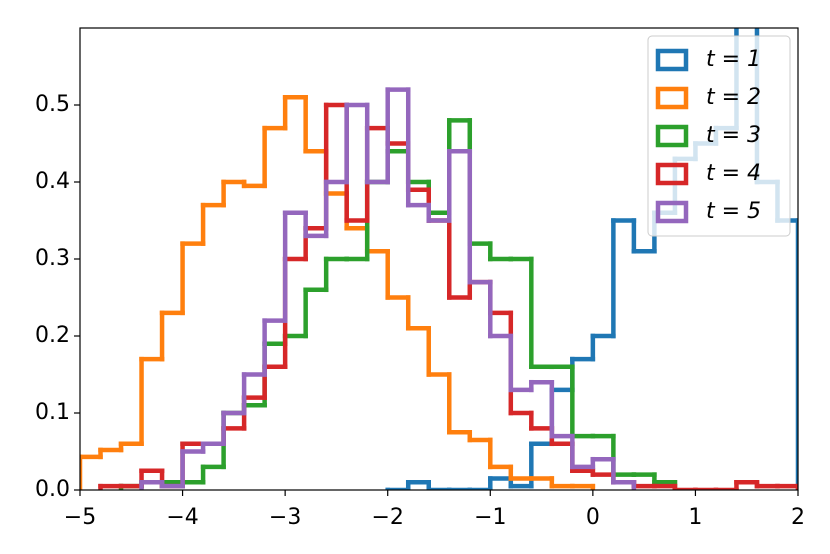  I want to click on x-tick-label: −2, so click(387, 517).